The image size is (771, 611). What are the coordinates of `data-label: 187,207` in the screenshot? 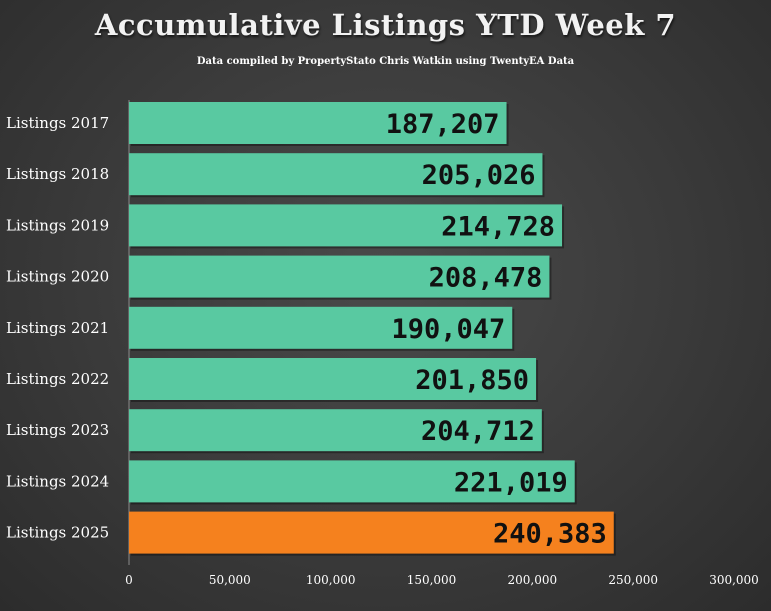 It's located at (443, 124).